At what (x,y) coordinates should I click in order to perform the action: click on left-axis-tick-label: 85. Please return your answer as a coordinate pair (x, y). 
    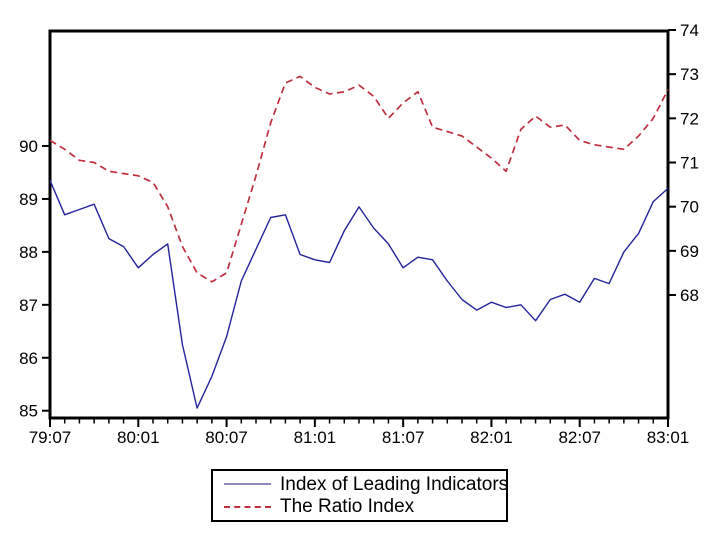
    Looking at the image, I should click on (28, 411).